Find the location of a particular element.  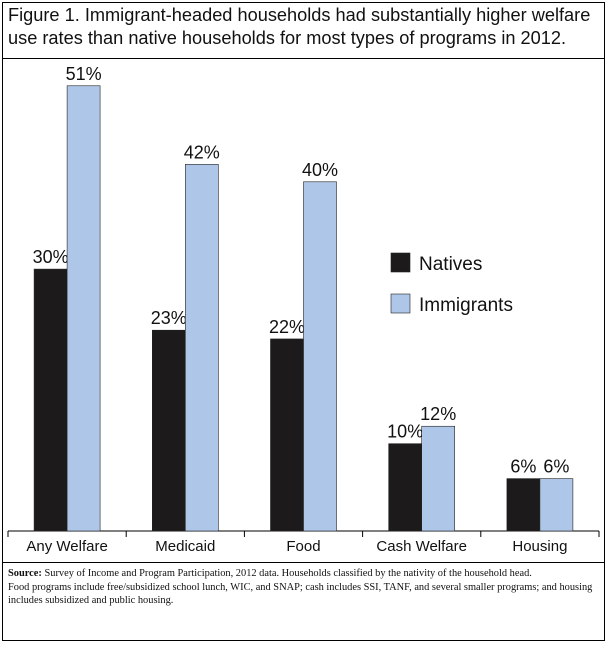

source-label: Source: is located at coordinates (25, 573).